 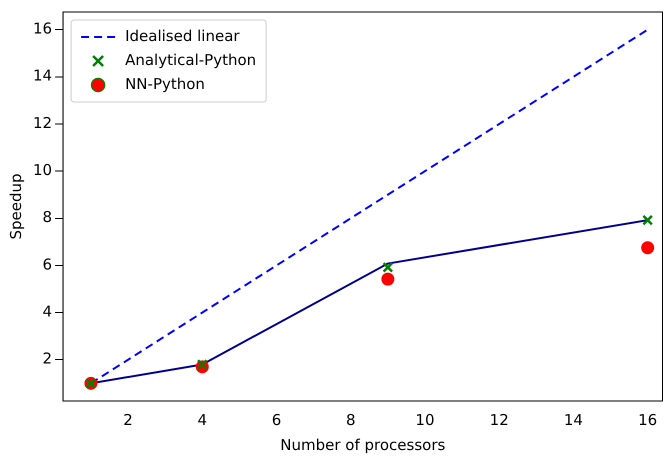 I want to click on legend-label: NN-Python, so click(x=165, y=83).